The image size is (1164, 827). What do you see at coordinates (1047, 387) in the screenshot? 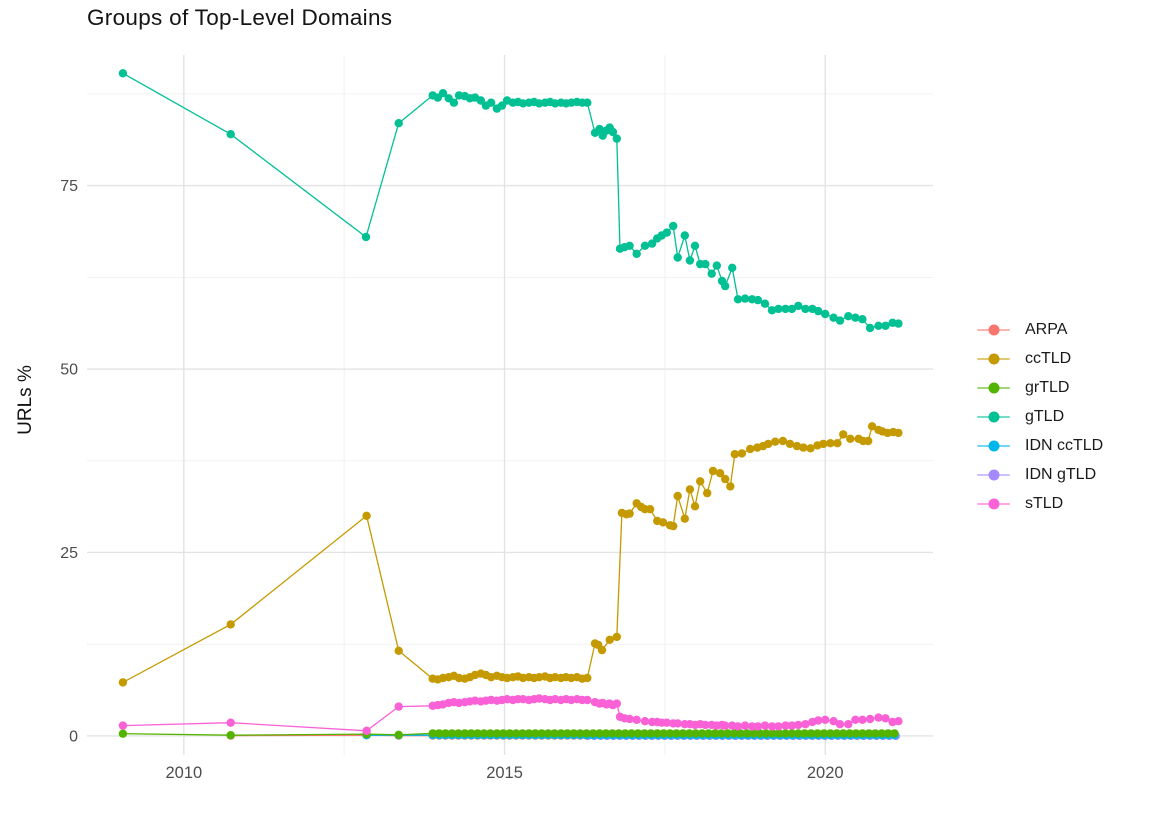
I see `legend-label-grtld: grTLD` at bounding box center [1047, 387].